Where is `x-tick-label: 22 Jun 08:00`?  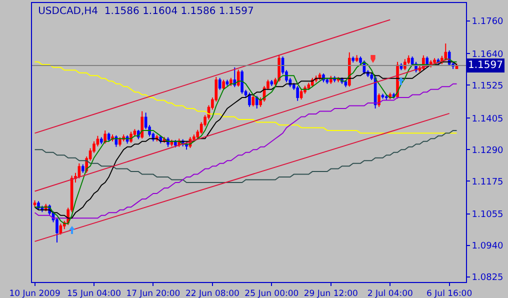 x-tick-label: 22 Jun 08:00 is located at coordinates (212, 293).